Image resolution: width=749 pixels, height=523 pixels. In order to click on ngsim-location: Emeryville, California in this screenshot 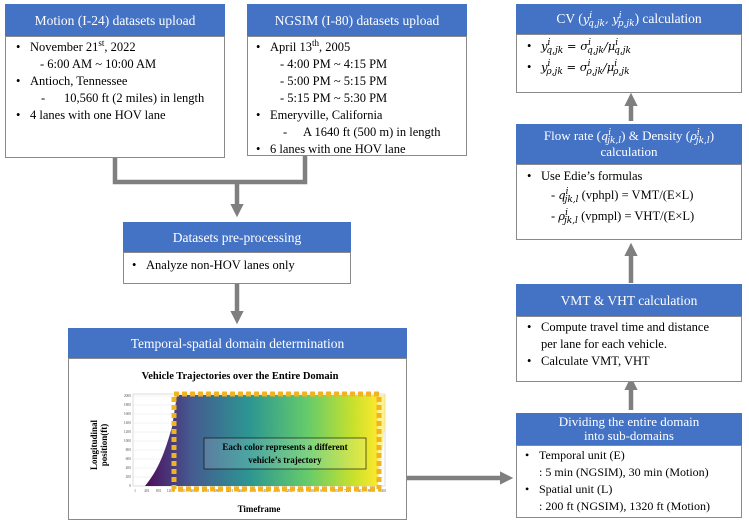, I will do `click(319, 116)`.